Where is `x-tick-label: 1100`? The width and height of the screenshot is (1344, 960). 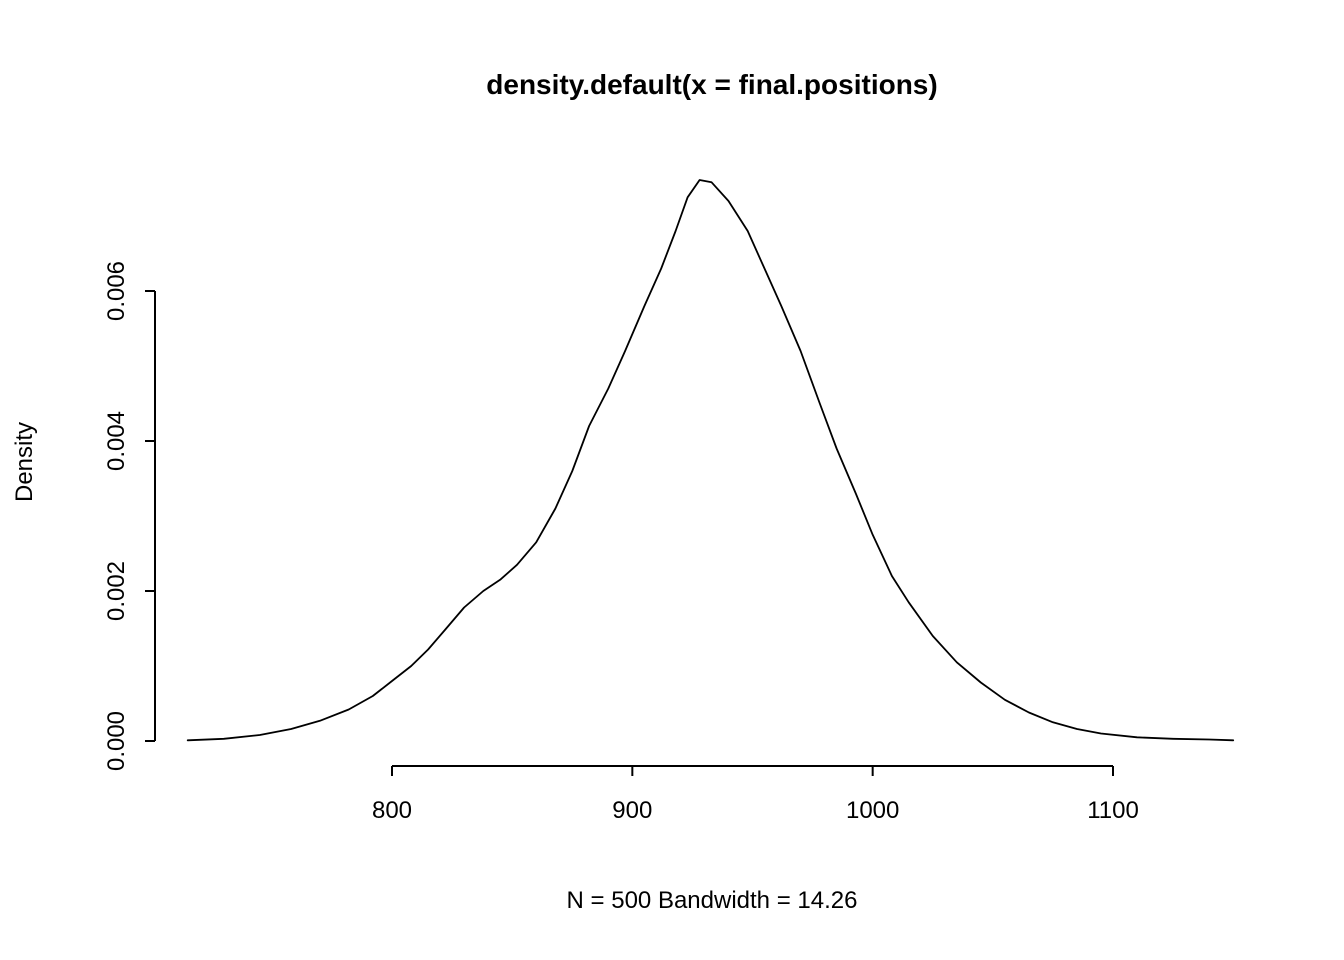 x-tick-label: 1100 is located at coordinates (1113, 810).